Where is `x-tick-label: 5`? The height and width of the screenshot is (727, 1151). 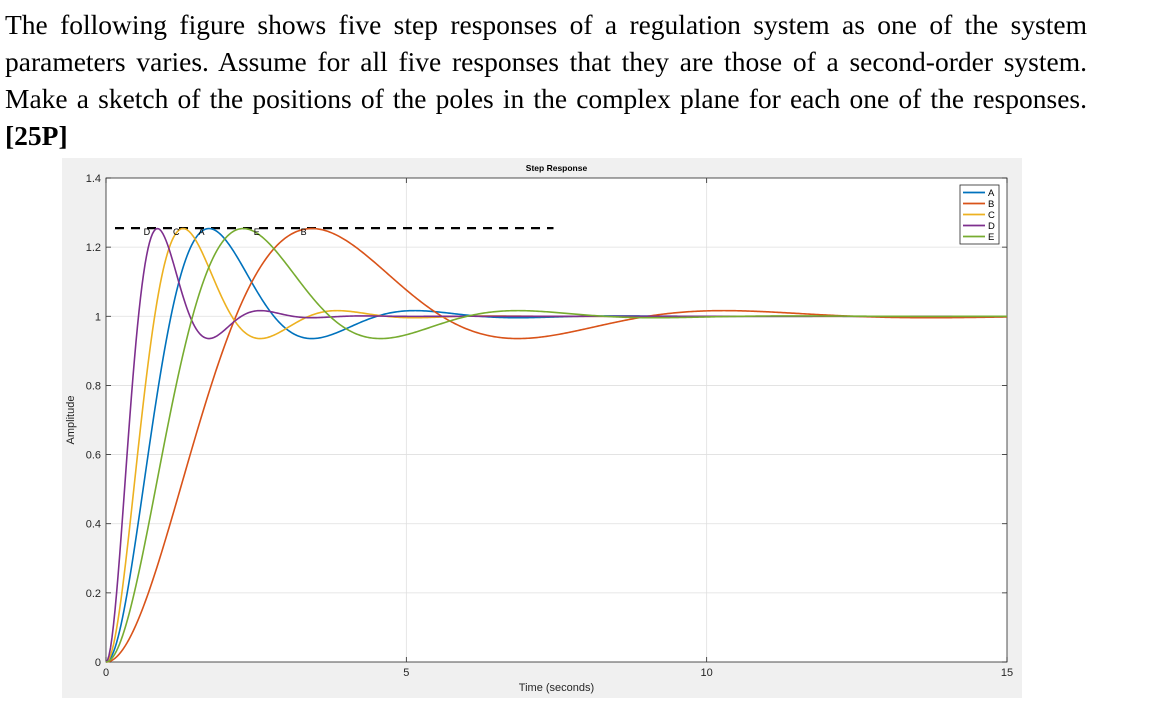 x-tick-label: 5 is located at coordinates (406, 673).